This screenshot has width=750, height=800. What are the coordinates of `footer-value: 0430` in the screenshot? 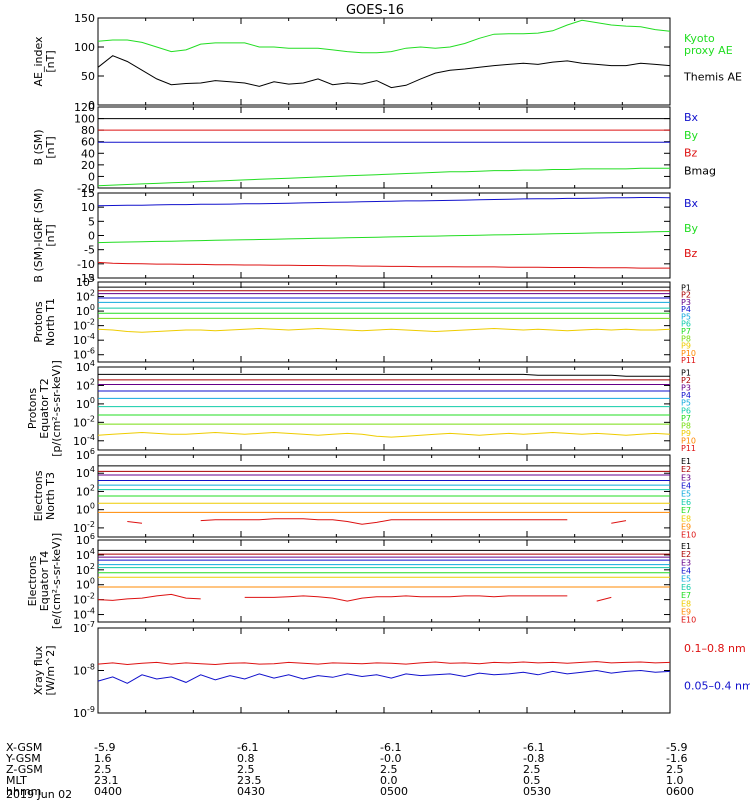 It's located at (251, 791).